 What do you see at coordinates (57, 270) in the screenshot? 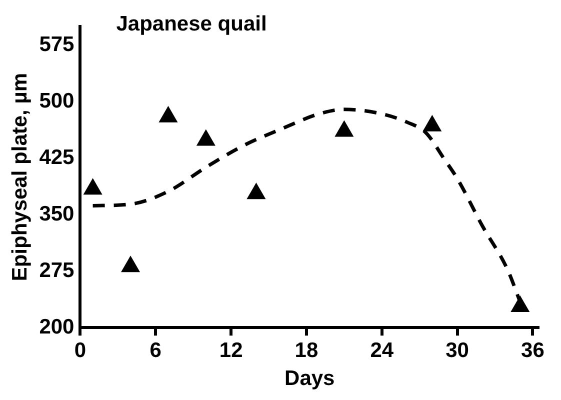
I see `y-tick-label: 275` at bounding box center [57, 270].